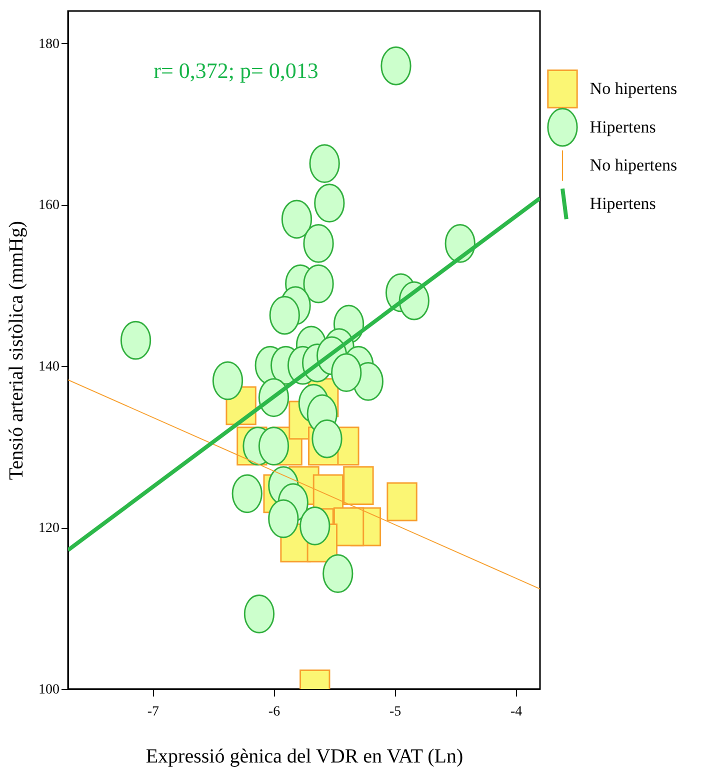 The width and height of the screenshot is (723, 776). What do you see at coordinates (236, 70) in the screenshot?
I see `annotation: r= 0,372; p= 0,013` at bounding box center [236, 70].